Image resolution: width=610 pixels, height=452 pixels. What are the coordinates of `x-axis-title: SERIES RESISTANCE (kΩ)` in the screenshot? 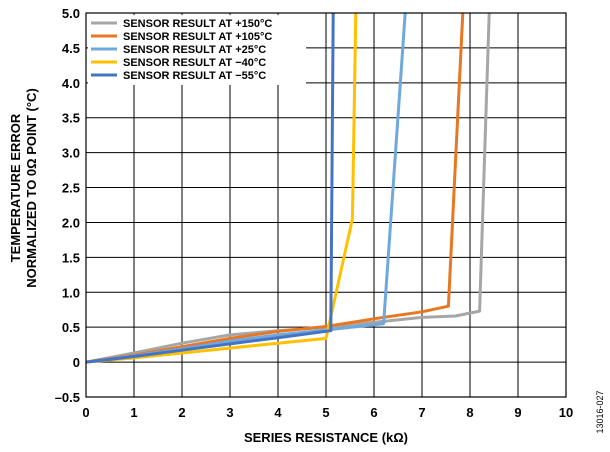 It's located at (326, 437).